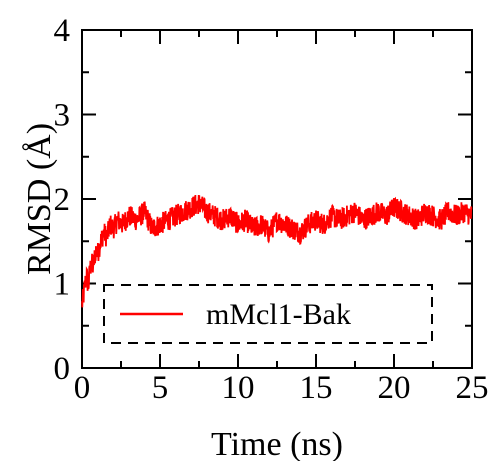 This screenshot has height=461, width=498. What do you see at coordinates (62, 116) in the screenshot?
I see `y-tick-label: 3` at bounding box center [62, 116].